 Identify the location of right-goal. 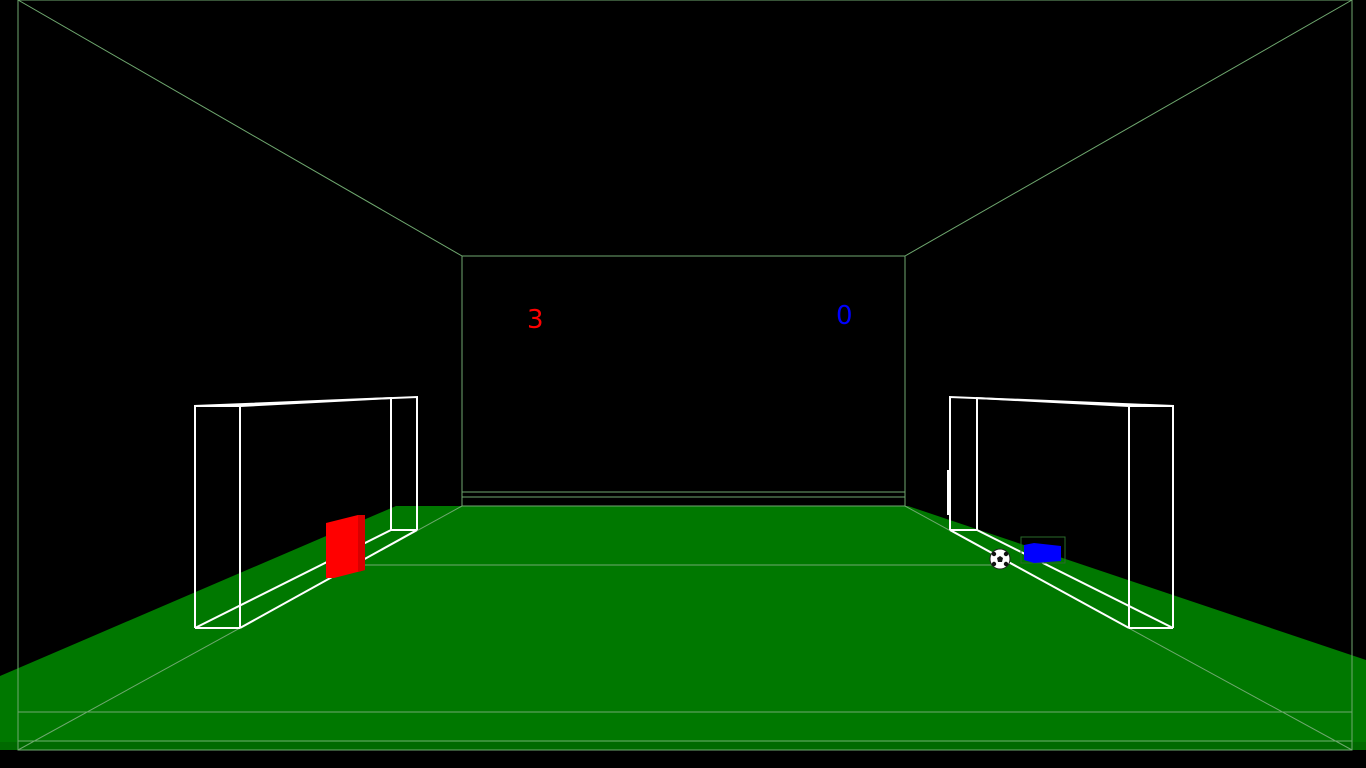
(1060, 512).